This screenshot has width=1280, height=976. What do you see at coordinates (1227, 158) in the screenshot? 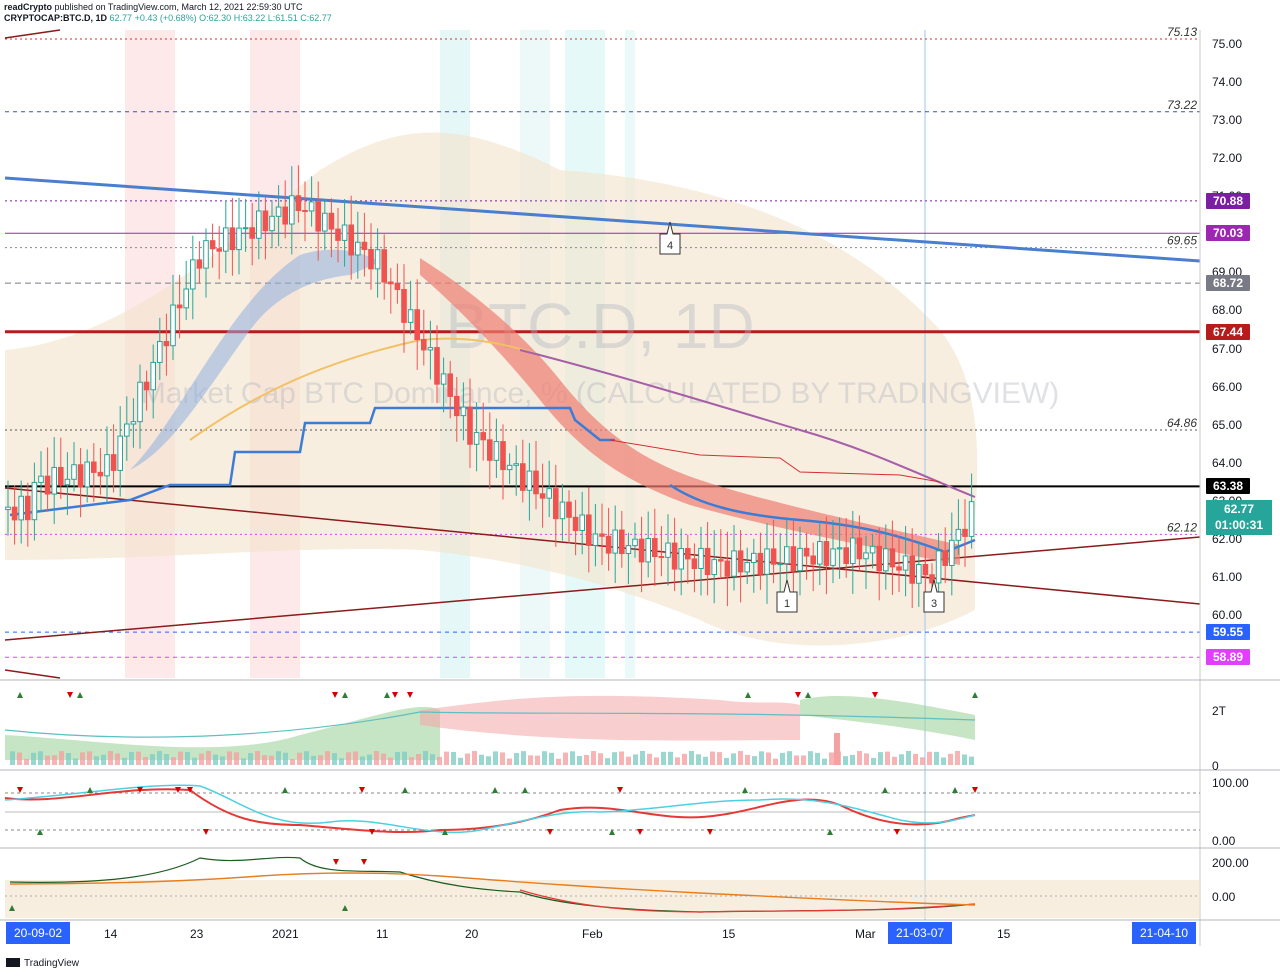
I see `price-tick: 72.00` at bounding box center [1227, 158].